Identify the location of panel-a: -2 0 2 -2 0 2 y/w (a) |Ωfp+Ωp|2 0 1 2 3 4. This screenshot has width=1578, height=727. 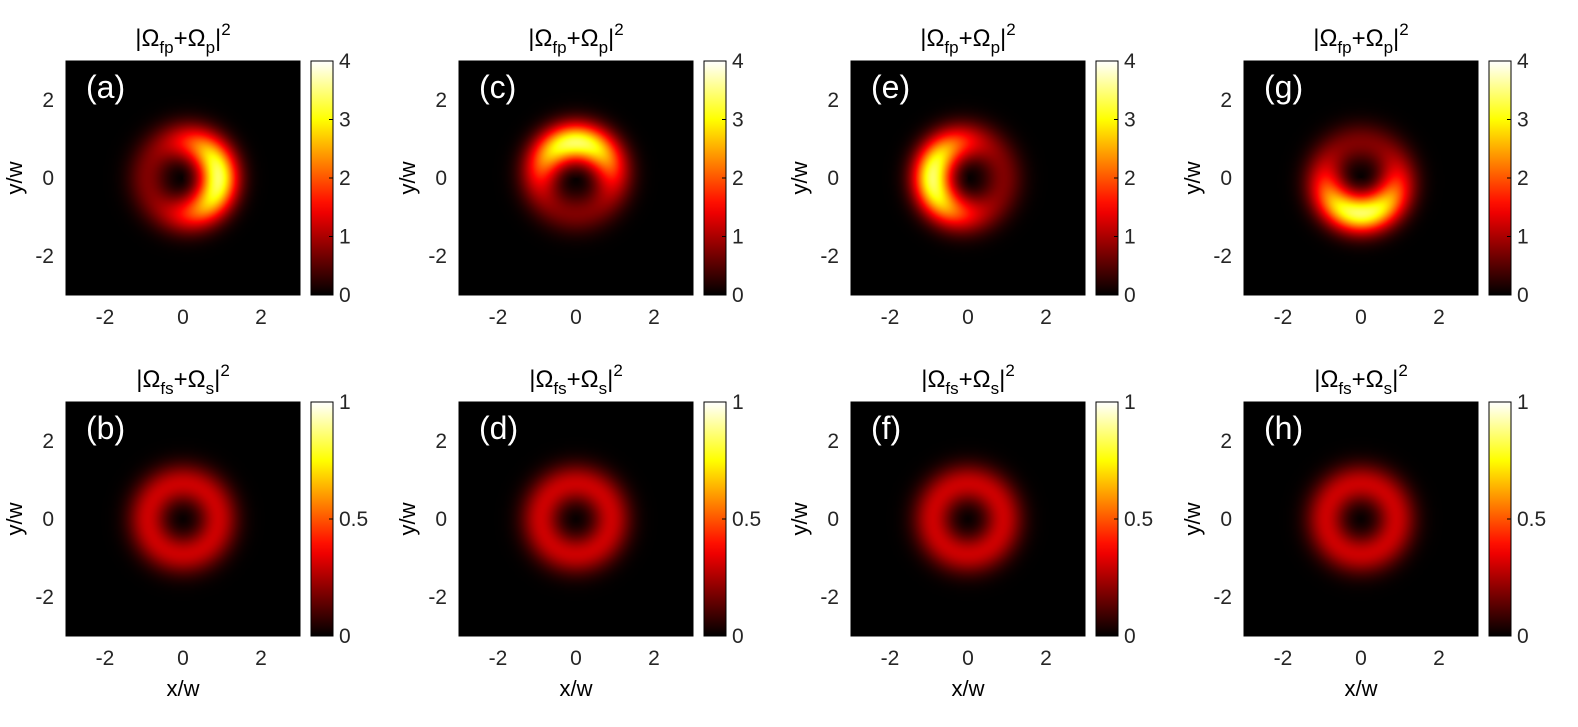
(176, 174).